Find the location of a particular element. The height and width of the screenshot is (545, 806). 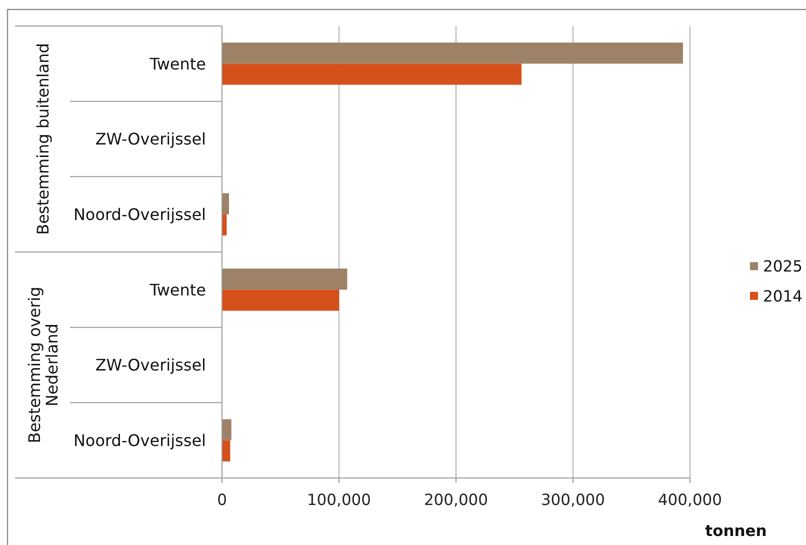

x-tick-label: 300,000 is located at coordinates (573, 500).